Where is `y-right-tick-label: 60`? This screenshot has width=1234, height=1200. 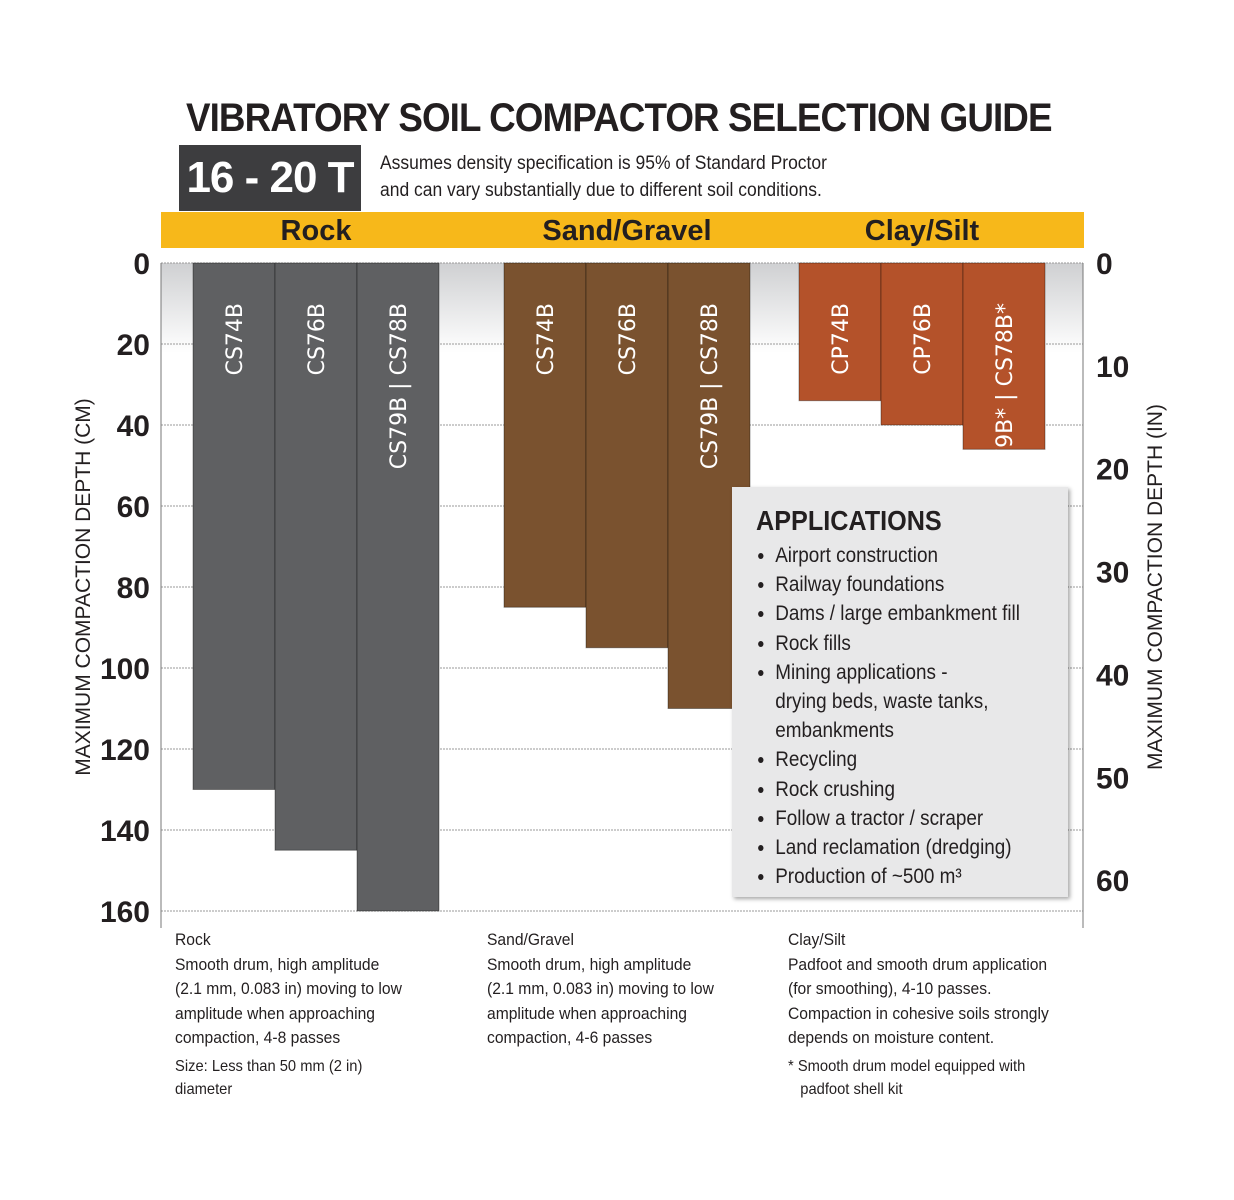 y-right-tick-label: 60 is located at coordinates (1112, 881).